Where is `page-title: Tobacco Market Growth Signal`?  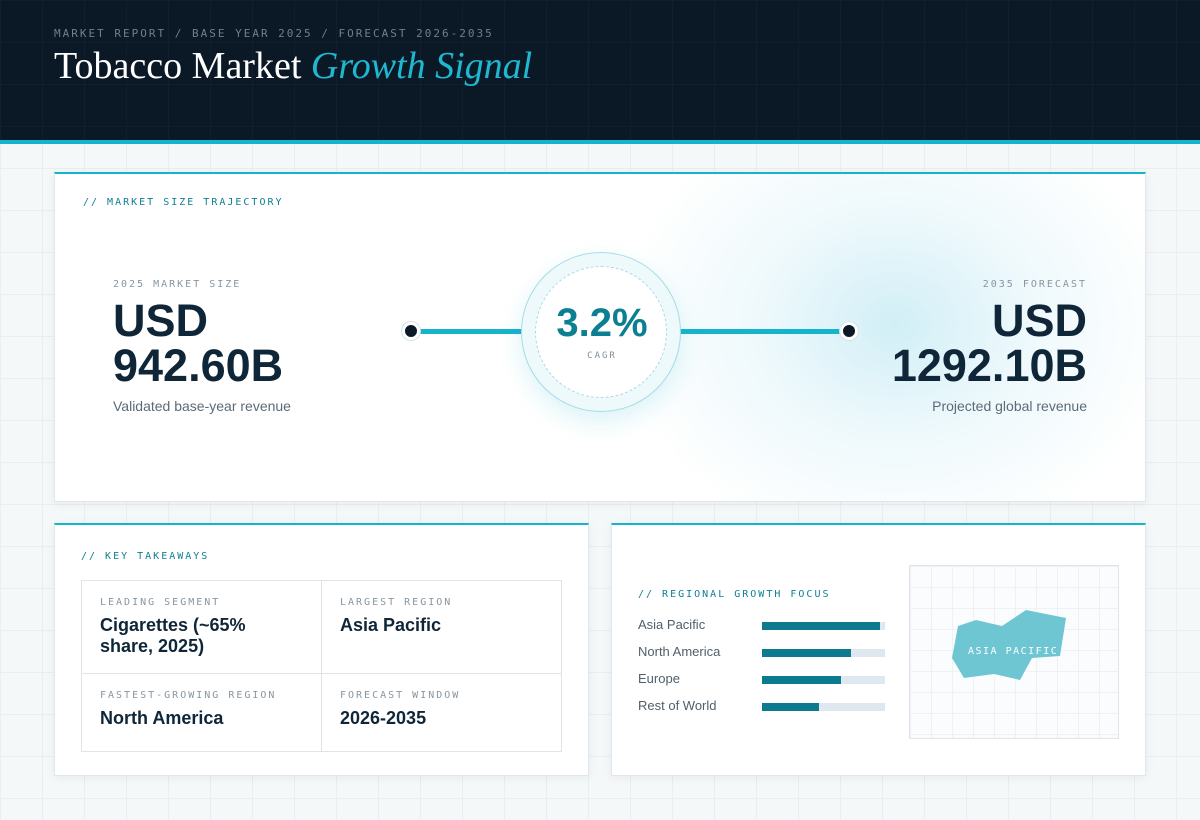 page-title: Tobacco Market Growth Signal is located at coordinates (293, 66).